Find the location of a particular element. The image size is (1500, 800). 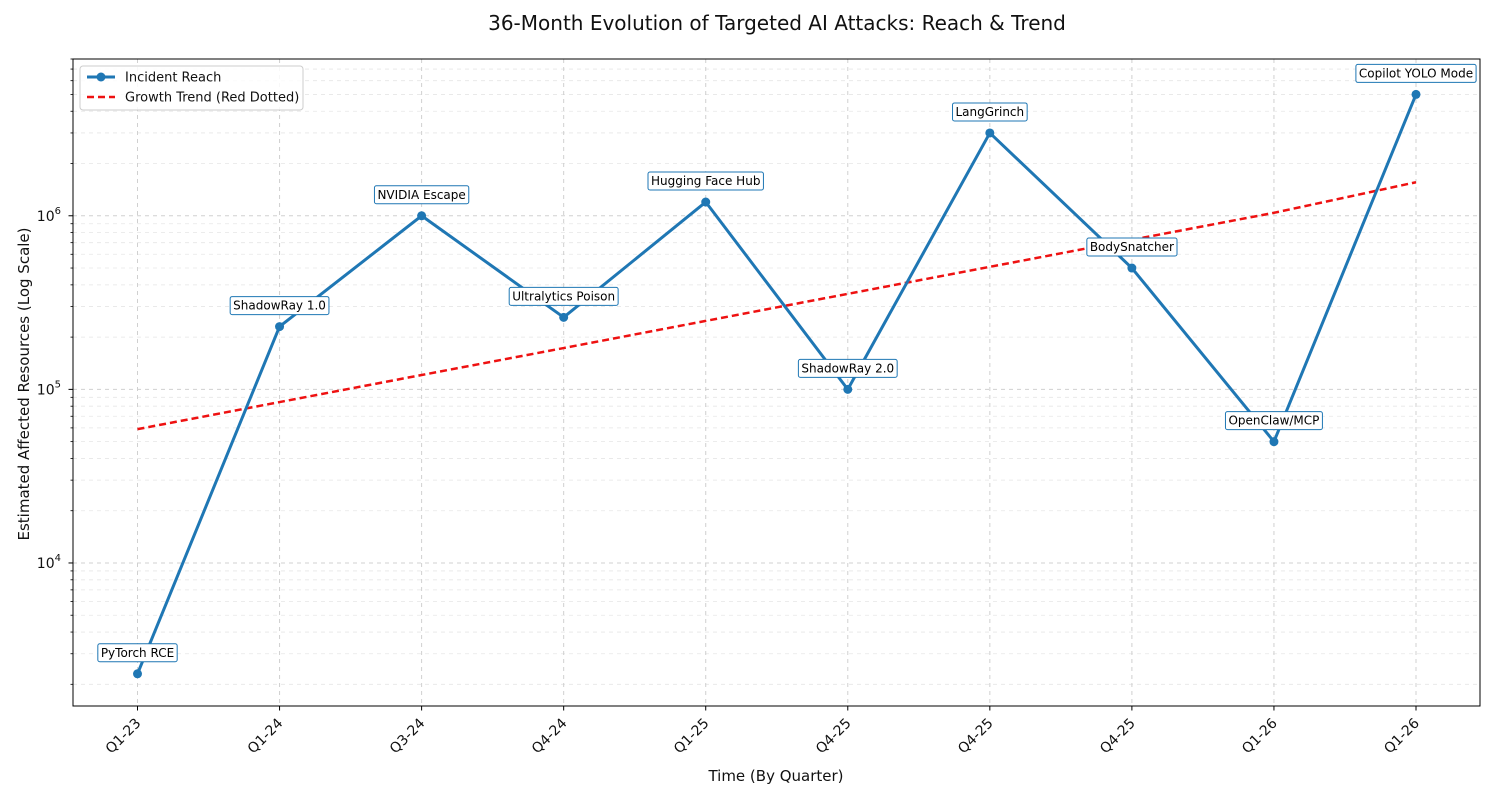

annotation-label: LangGrinch is located at coordinates (990, 112).